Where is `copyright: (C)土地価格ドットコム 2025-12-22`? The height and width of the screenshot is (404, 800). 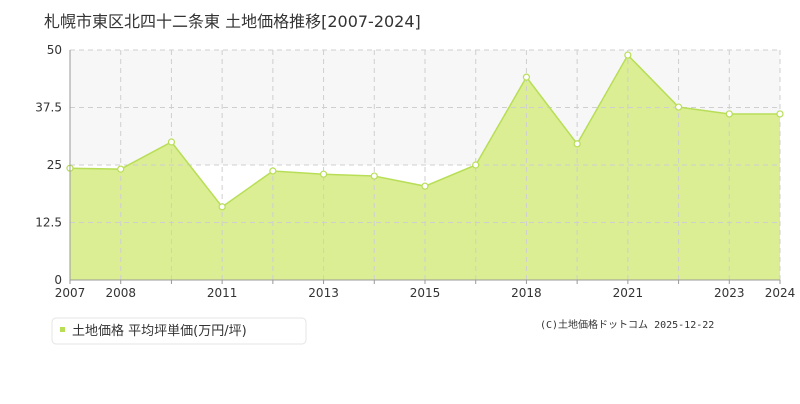 copyright: (C)土地価格ドットコム 2025-12-22 is located at coordinates (627, 324).